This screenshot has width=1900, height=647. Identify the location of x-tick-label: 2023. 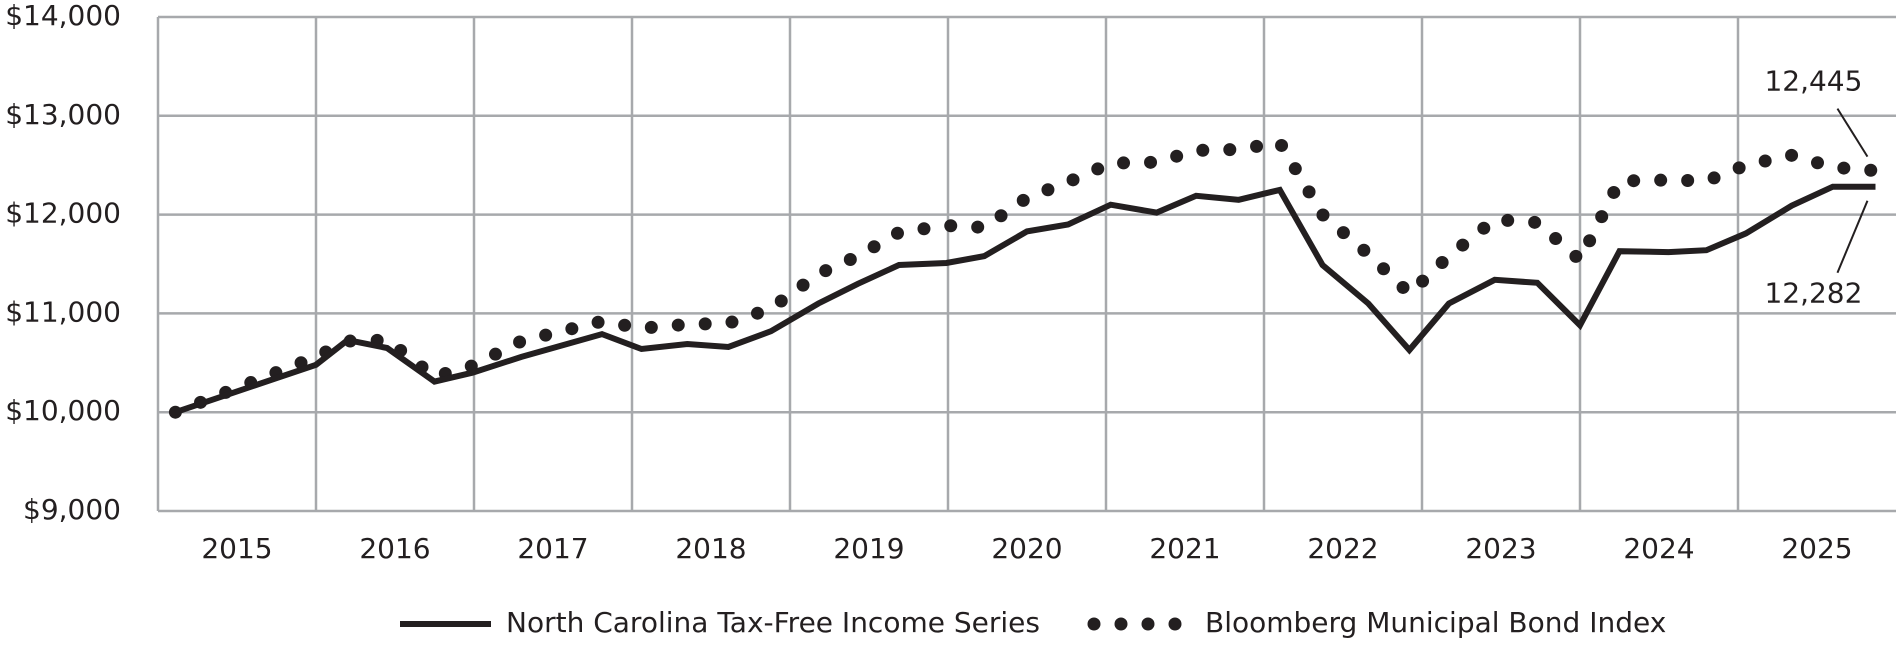
(1500, 548).